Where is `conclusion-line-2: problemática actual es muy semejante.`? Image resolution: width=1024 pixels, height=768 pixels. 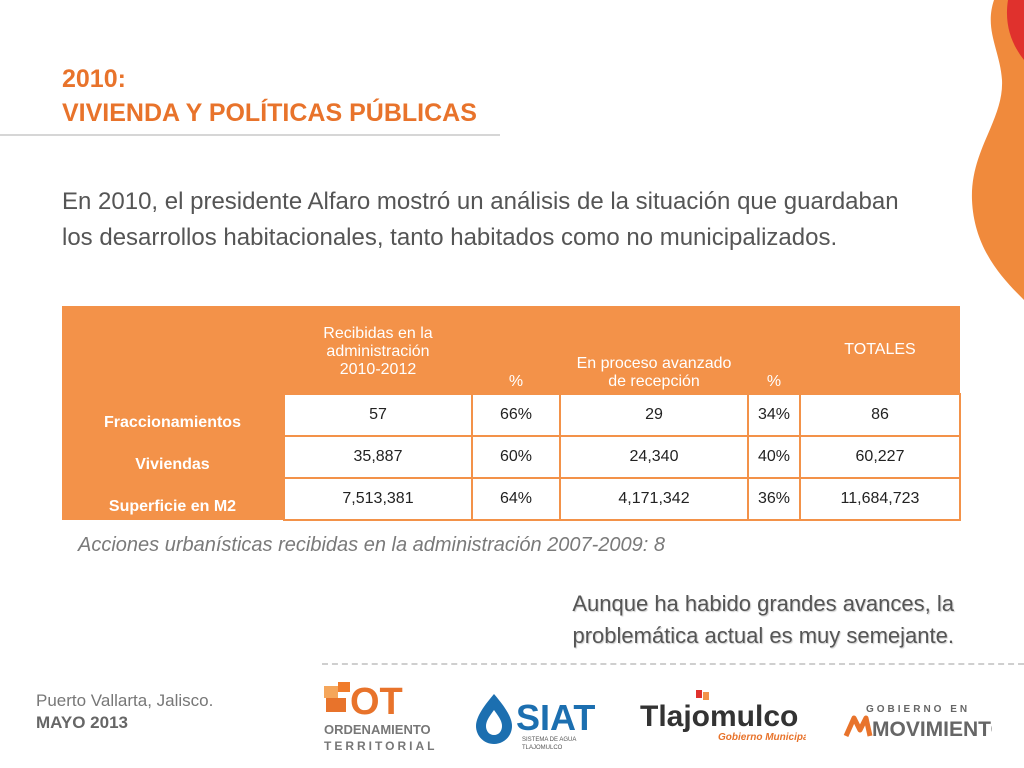
conclusion-line-2: problemática actual es muy semejante. is located at coordinates (763, 635).